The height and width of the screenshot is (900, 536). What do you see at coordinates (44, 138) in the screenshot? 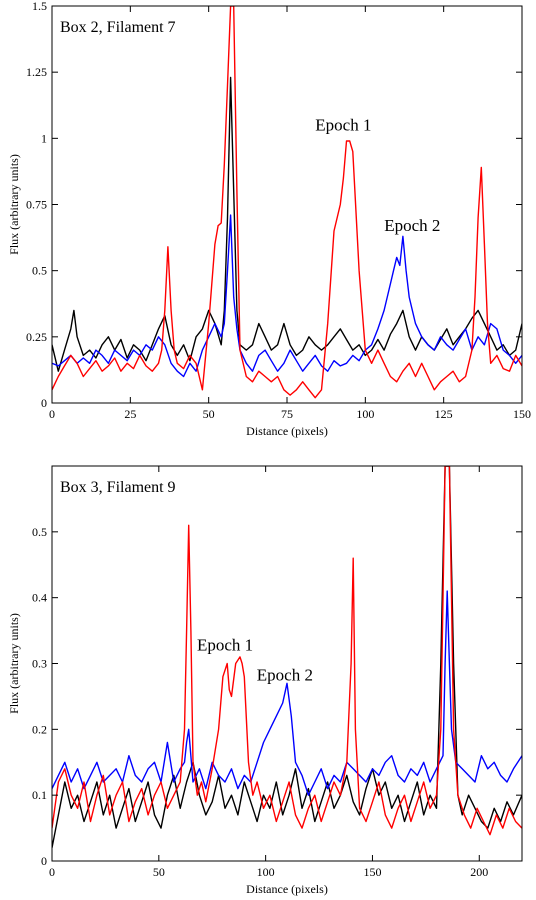
I see `y-tick-label: 1` at bounding box center [44, 138].